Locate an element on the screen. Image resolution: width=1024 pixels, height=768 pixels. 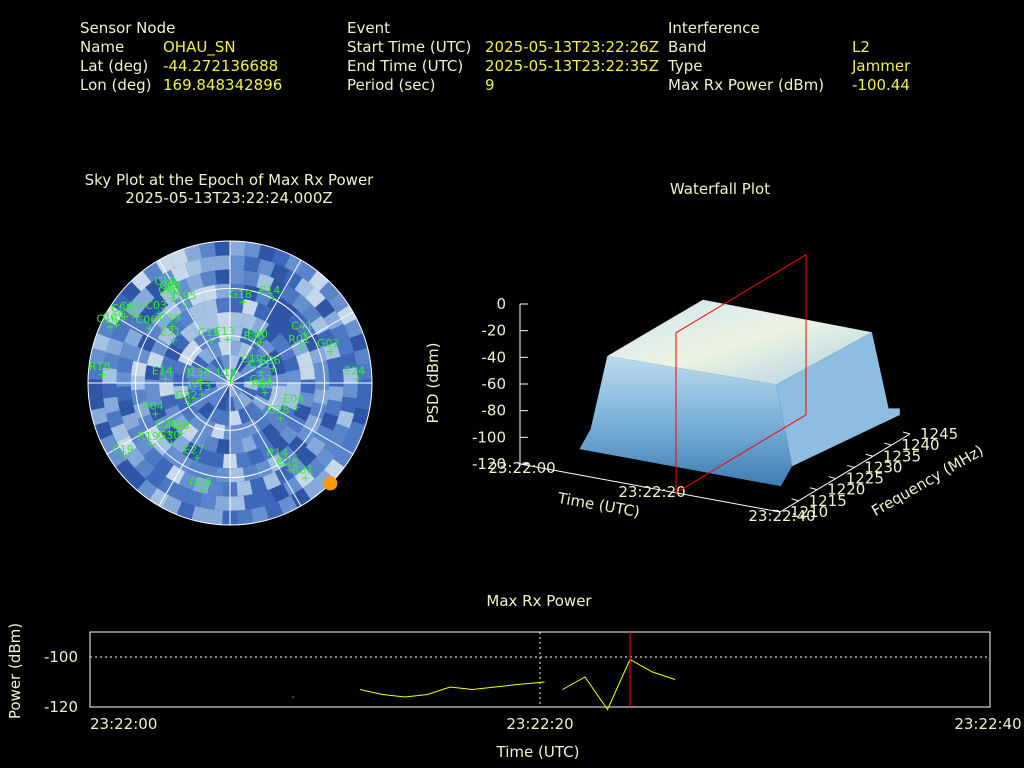
satellite-r04: +R04 is located at coordinates (153, 410).